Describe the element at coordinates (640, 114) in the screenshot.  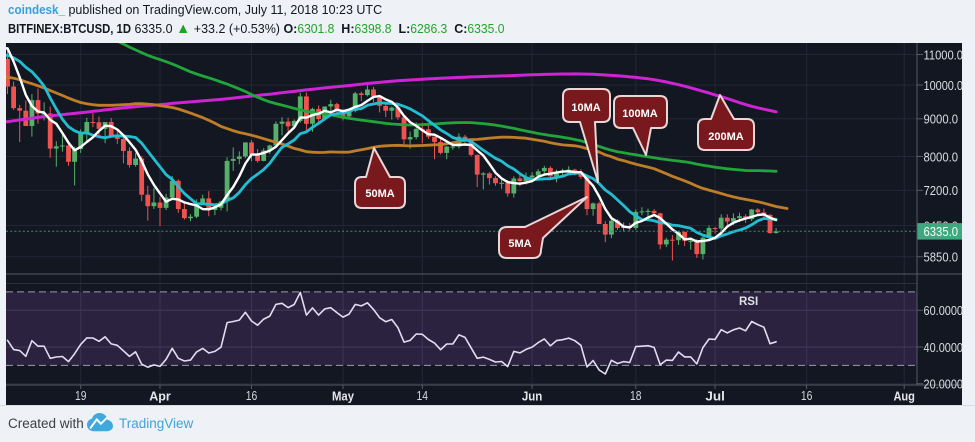
I see `svg-text: 100MA` at that location.